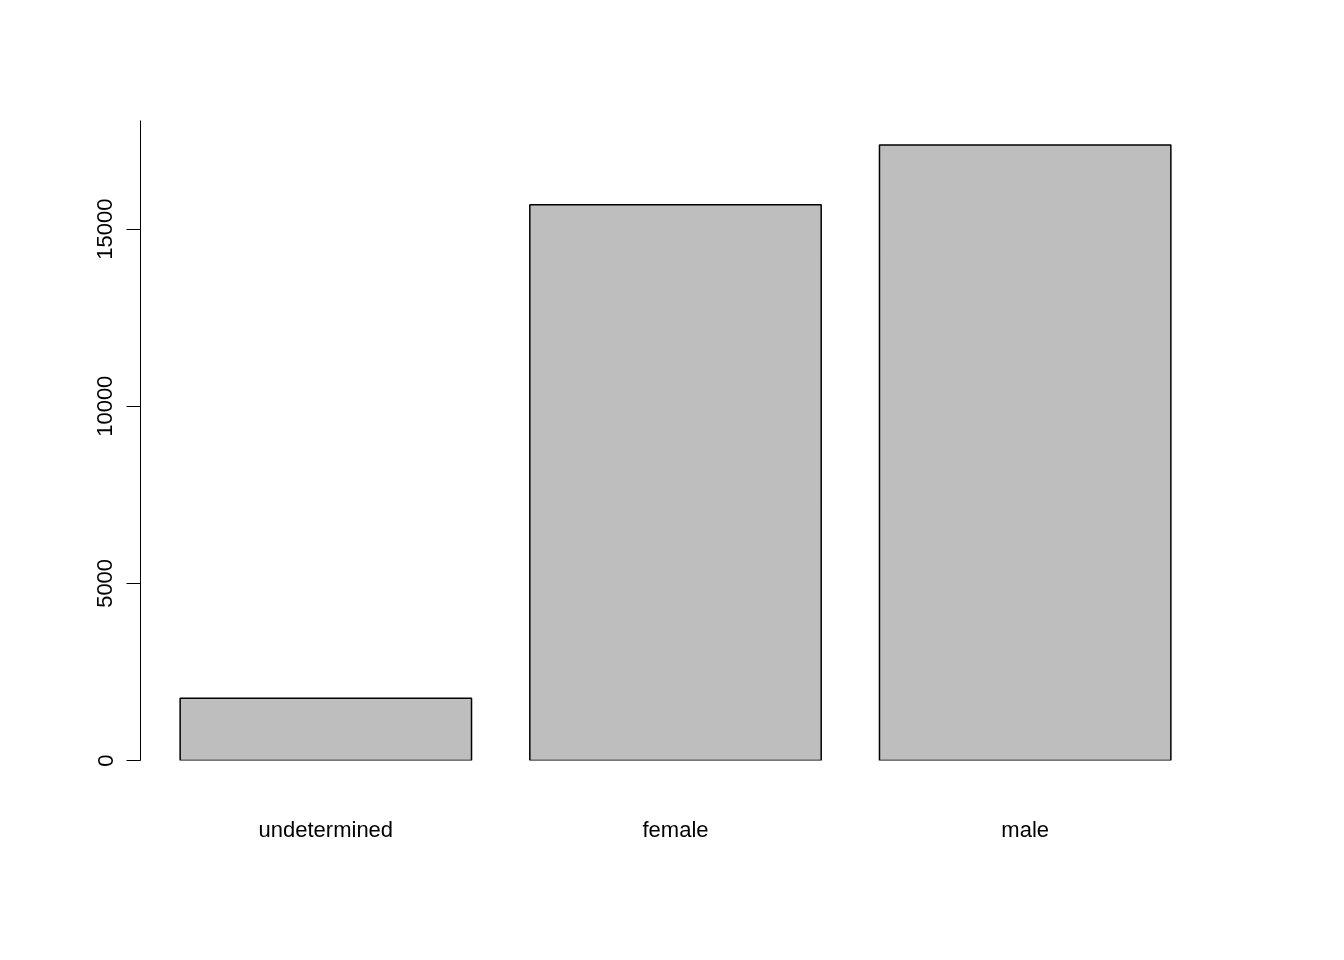  What do you see at coordinates (105, 406) in the screenshot?
I see `y-tick-label: 10000` at bounding box center [105, 406].